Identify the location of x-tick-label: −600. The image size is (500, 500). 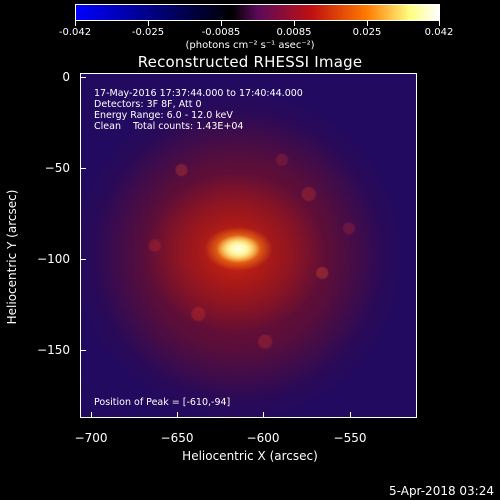
(263, 438).